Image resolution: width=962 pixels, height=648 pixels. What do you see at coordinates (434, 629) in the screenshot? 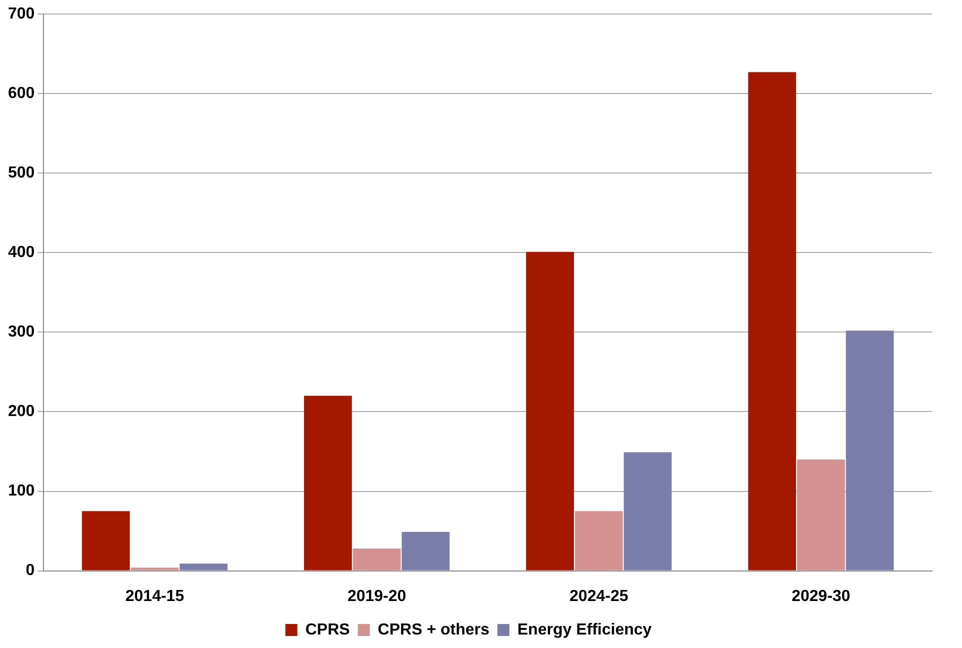
I see `legend-label: CPRS + others` at bounding box center [434, 629].